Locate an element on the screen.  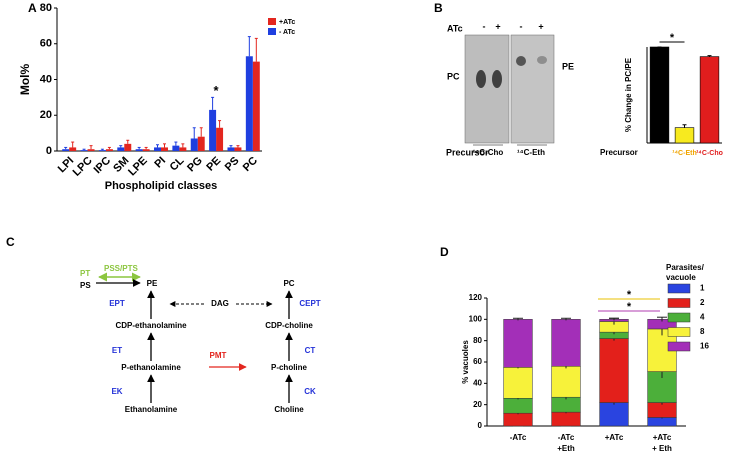
legend-label: 2 is located at coordinates (702, 302).